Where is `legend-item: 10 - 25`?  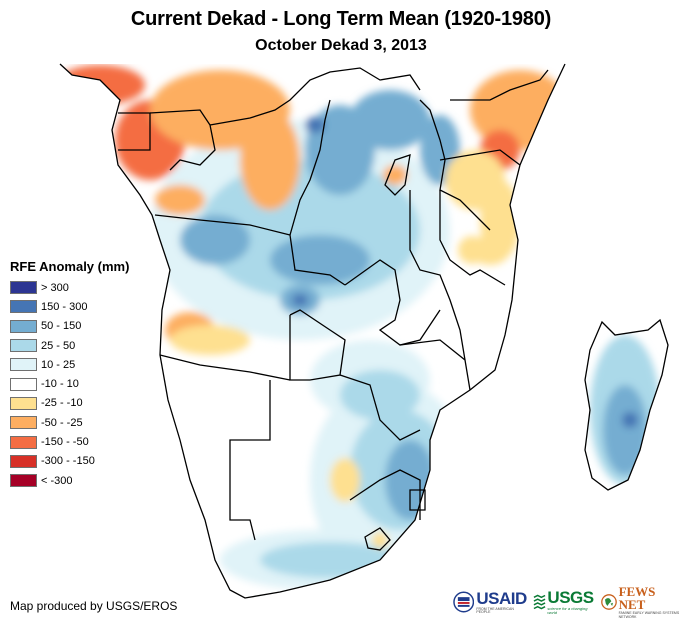
legend-item: 10 - 25 is located at coordinates (69, 364).